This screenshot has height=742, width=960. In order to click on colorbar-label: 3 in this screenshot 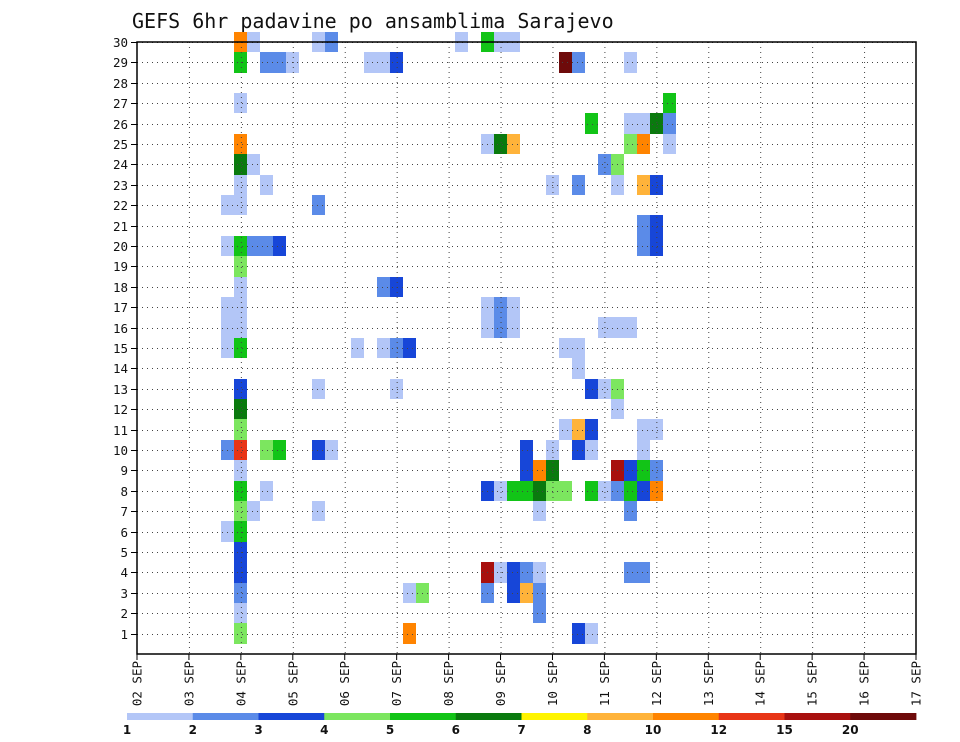, I will do `click(258, 730)`.